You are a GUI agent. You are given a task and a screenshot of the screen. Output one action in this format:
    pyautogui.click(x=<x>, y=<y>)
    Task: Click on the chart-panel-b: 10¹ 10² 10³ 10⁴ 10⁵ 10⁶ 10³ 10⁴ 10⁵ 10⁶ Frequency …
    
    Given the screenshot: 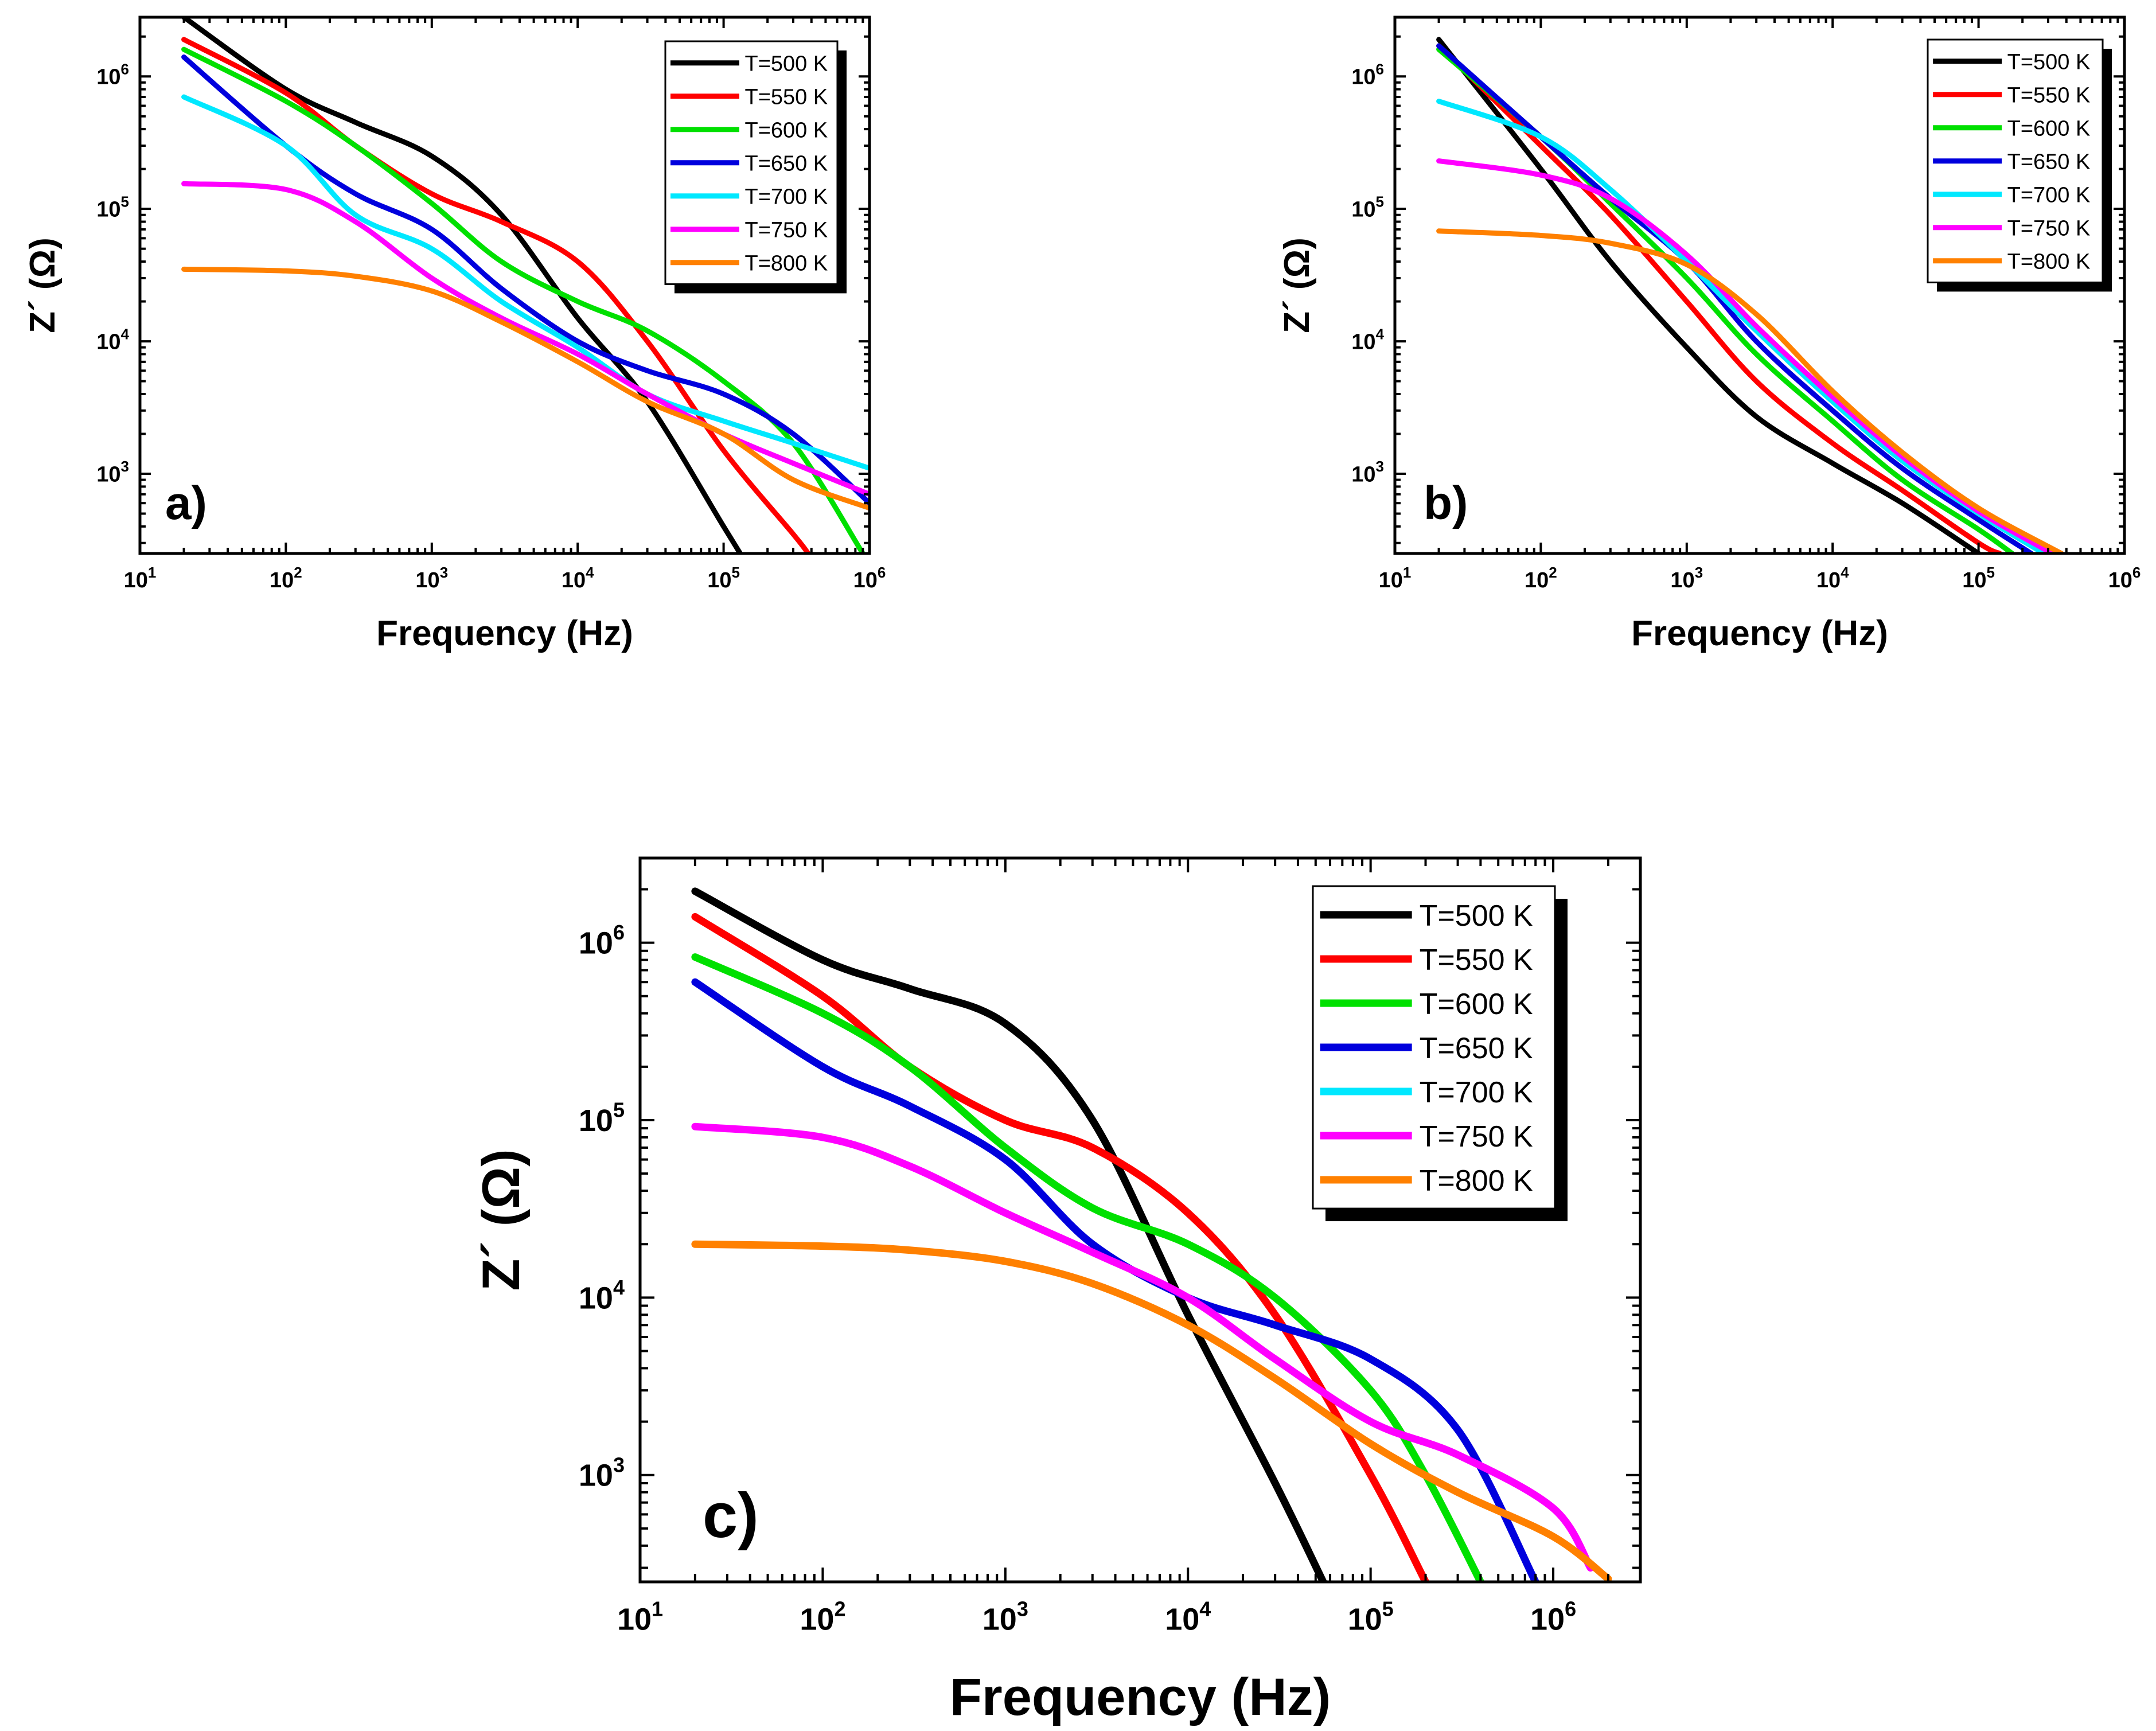 What is the action you would take?
    pyautogui.click(x=1709, y=334)
    